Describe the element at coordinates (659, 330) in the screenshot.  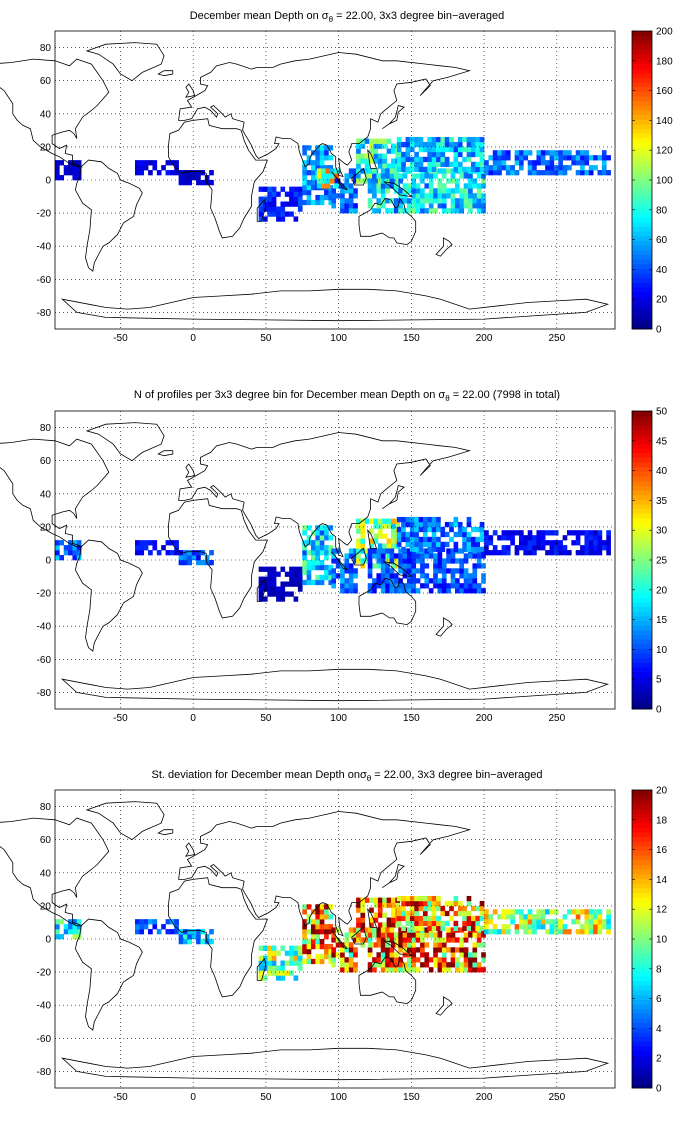
I see `colorbar-tick-label: 0` at that location.